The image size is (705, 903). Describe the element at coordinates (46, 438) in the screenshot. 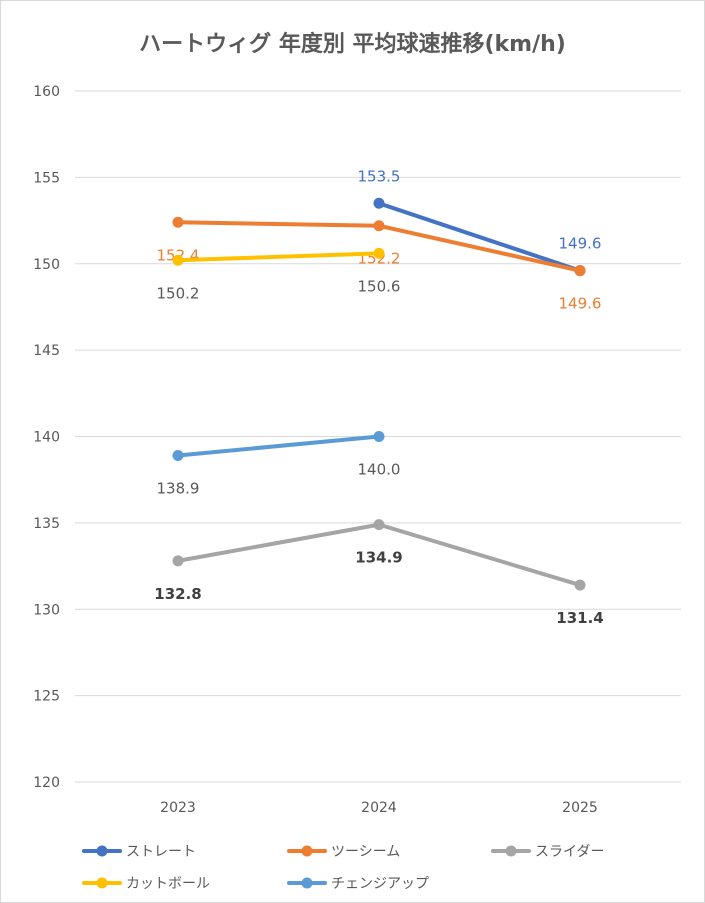

I see `y-tick-label: 140` at that location.